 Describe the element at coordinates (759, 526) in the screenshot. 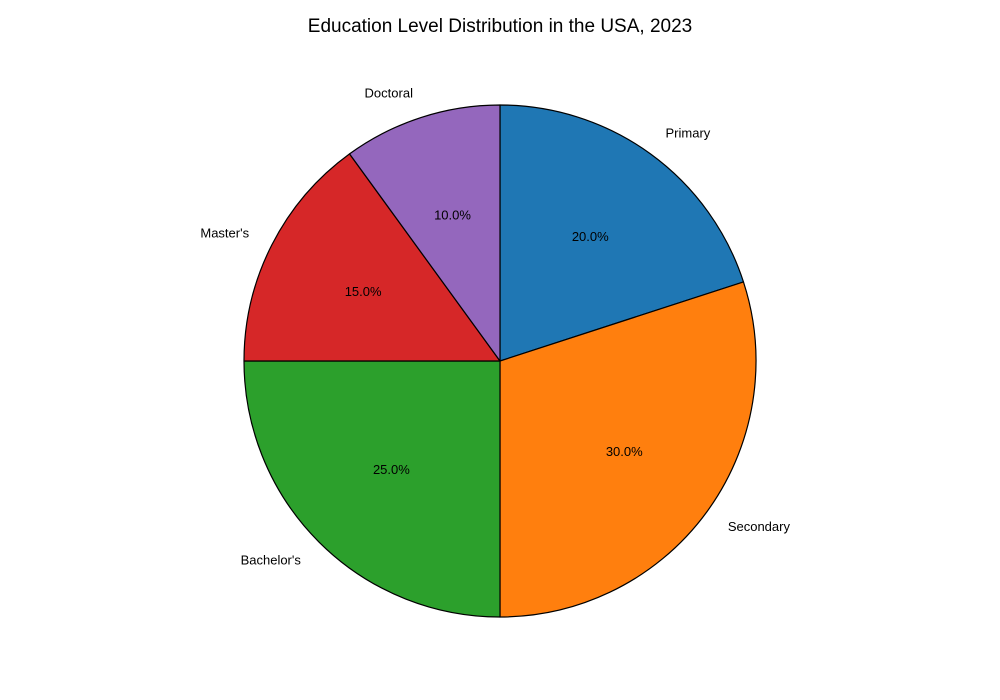

I see `category-label-secondary: Secondary` at that location.